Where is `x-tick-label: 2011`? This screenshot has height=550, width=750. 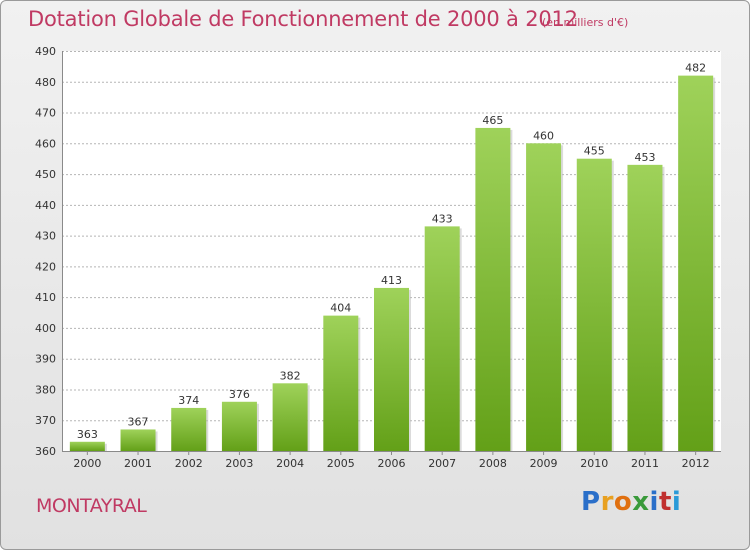
x-tick-label: 2011 is located at coordinates (645, 463).